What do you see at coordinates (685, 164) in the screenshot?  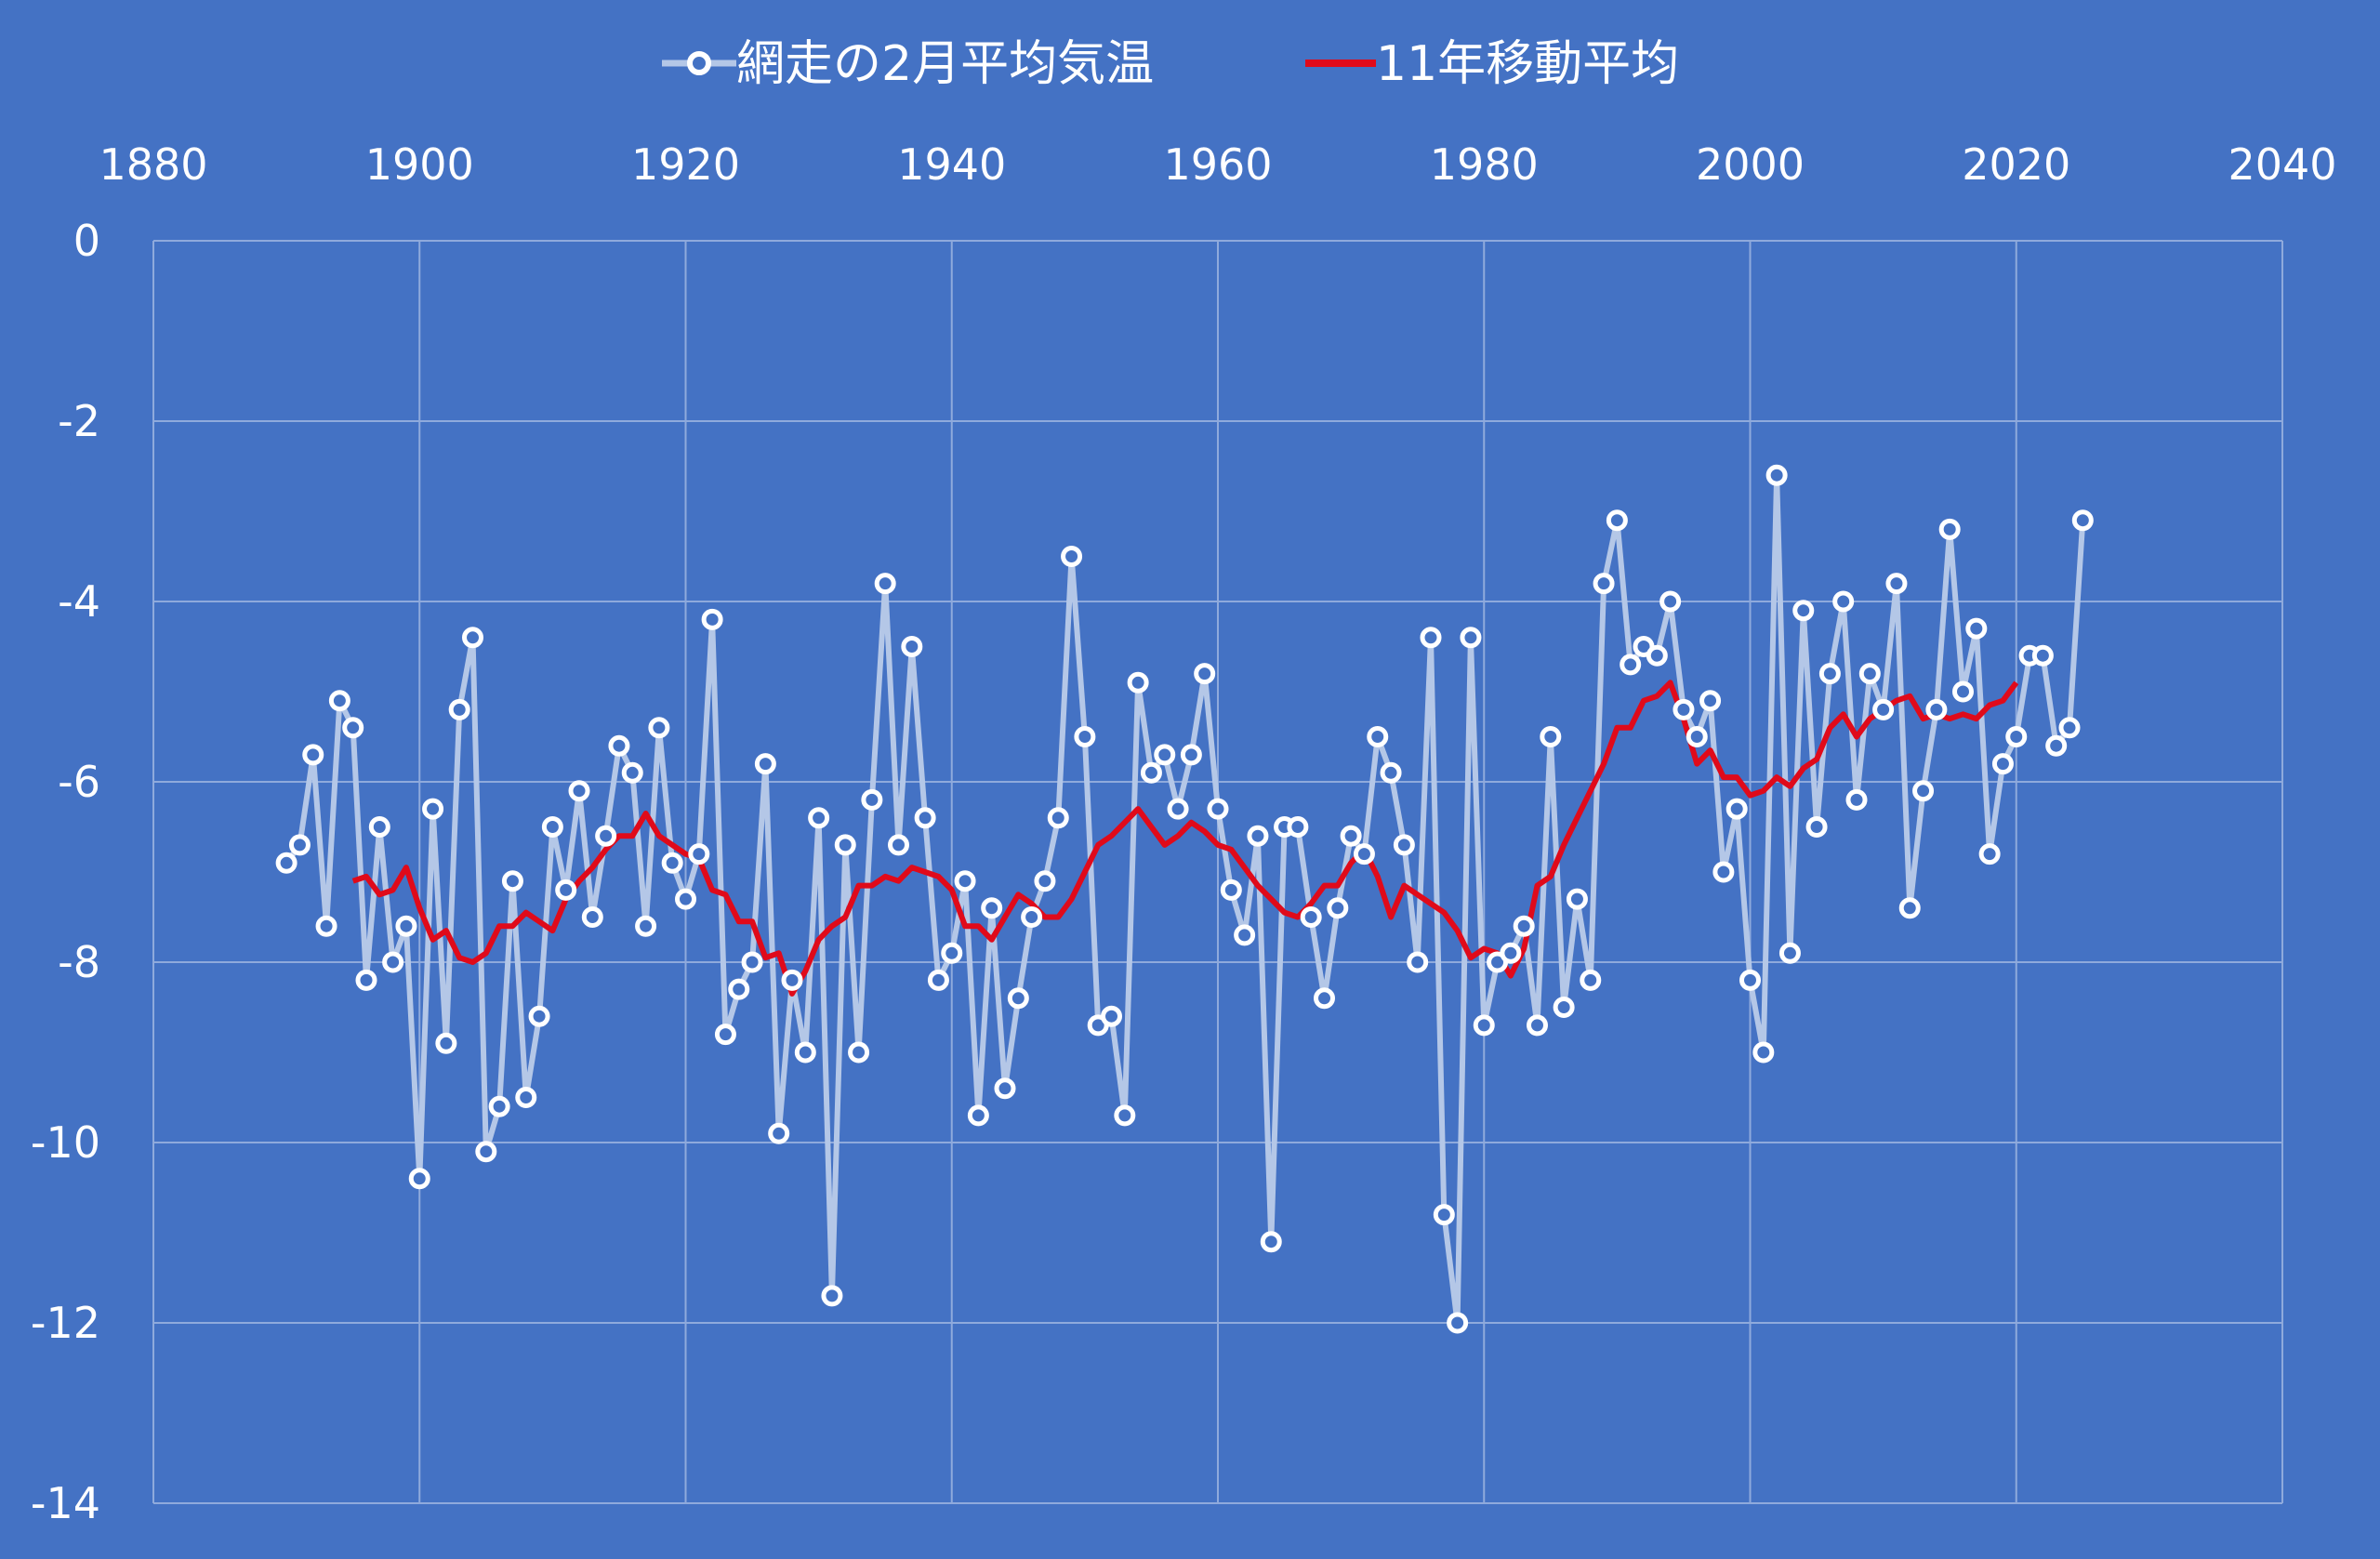 I see `x-tick-label: 1920` at bounding box center [685, 164].